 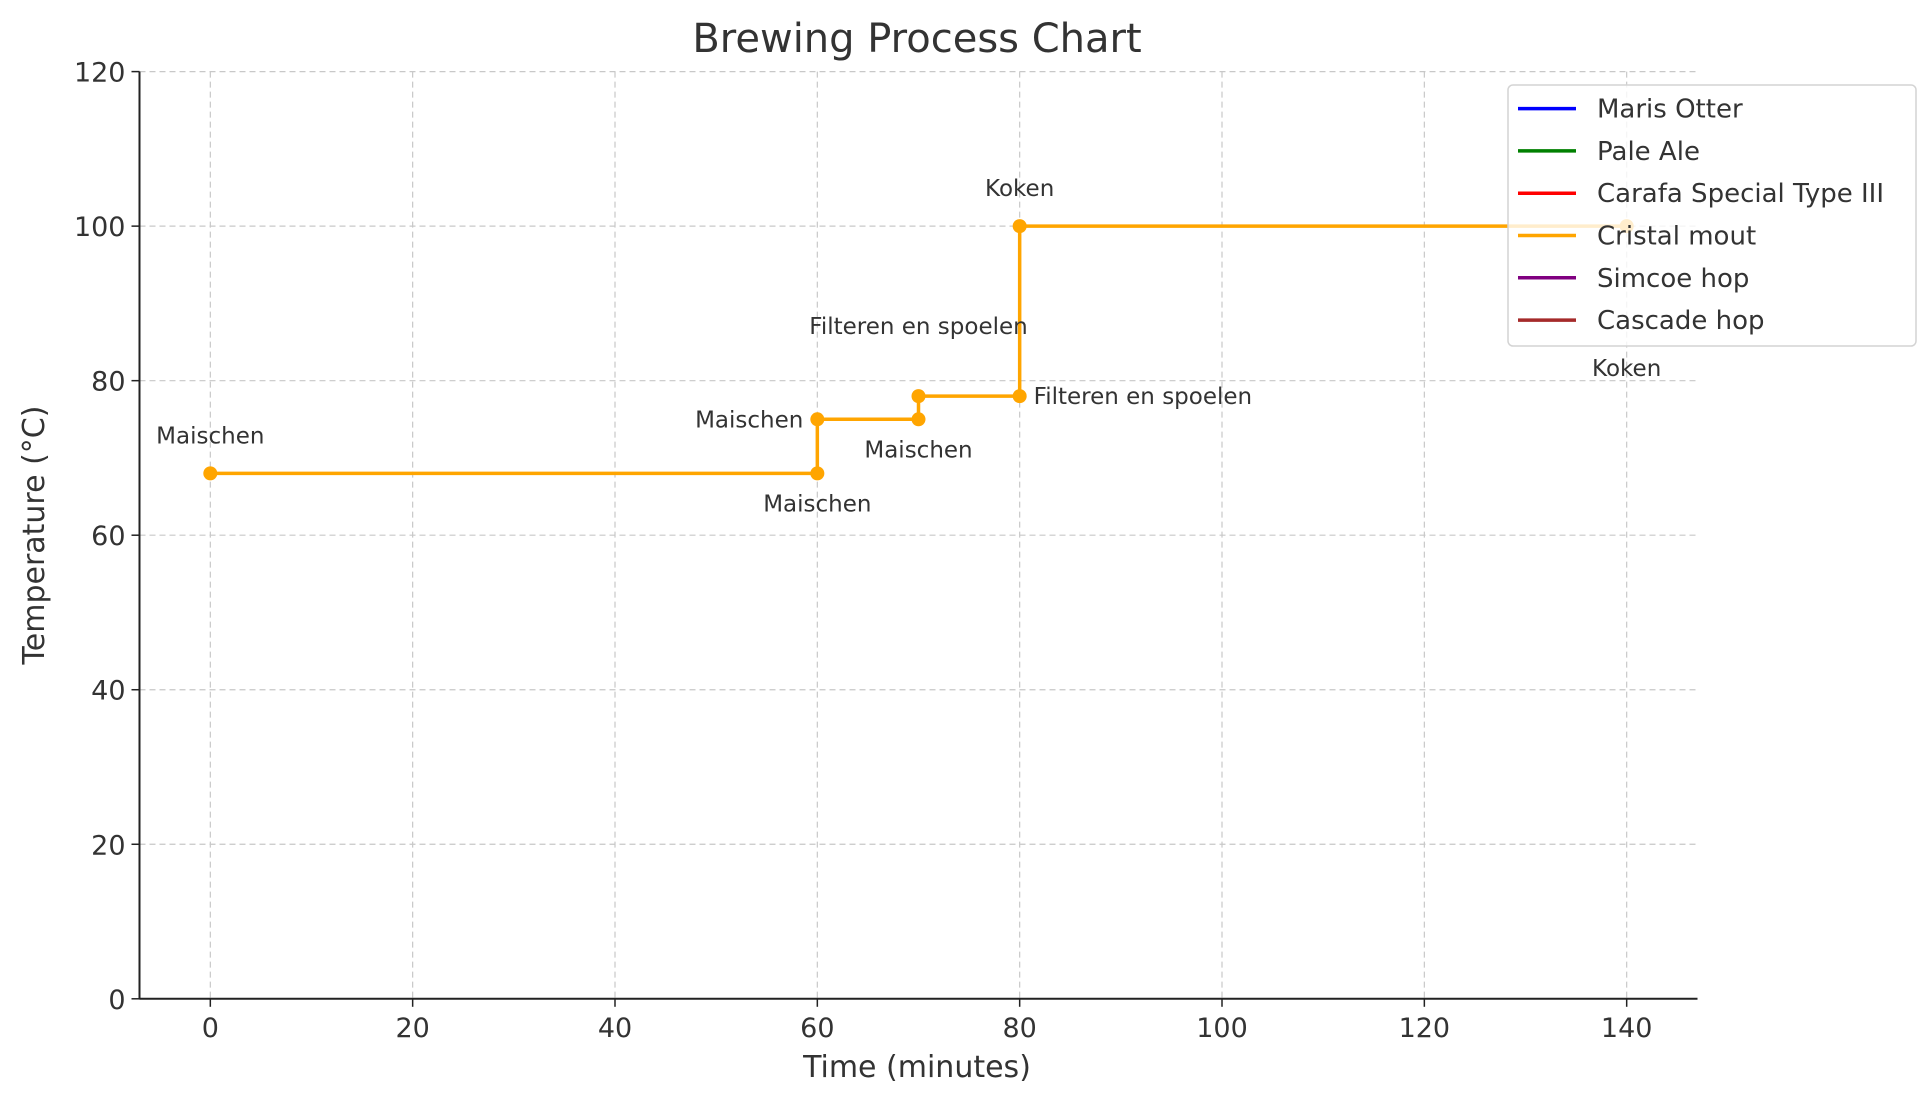 What do you see at coordinates (1673, 279) in the screenshot?
I see `legend-label: Simcoe hop` at bounding box center [1673, 279].